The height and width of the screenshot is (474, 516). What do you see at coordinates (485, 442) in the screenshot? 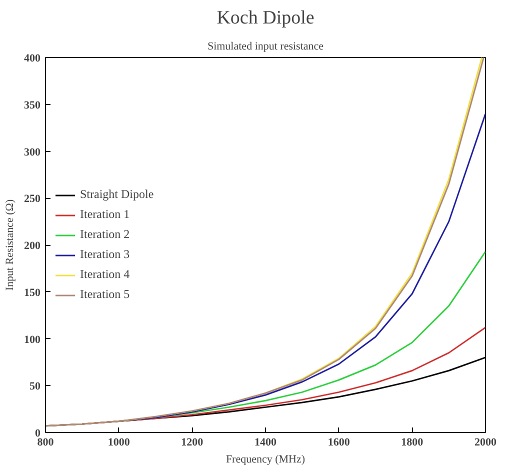
I see `x-tick-label: 2000` at bounding box center [485, 442].